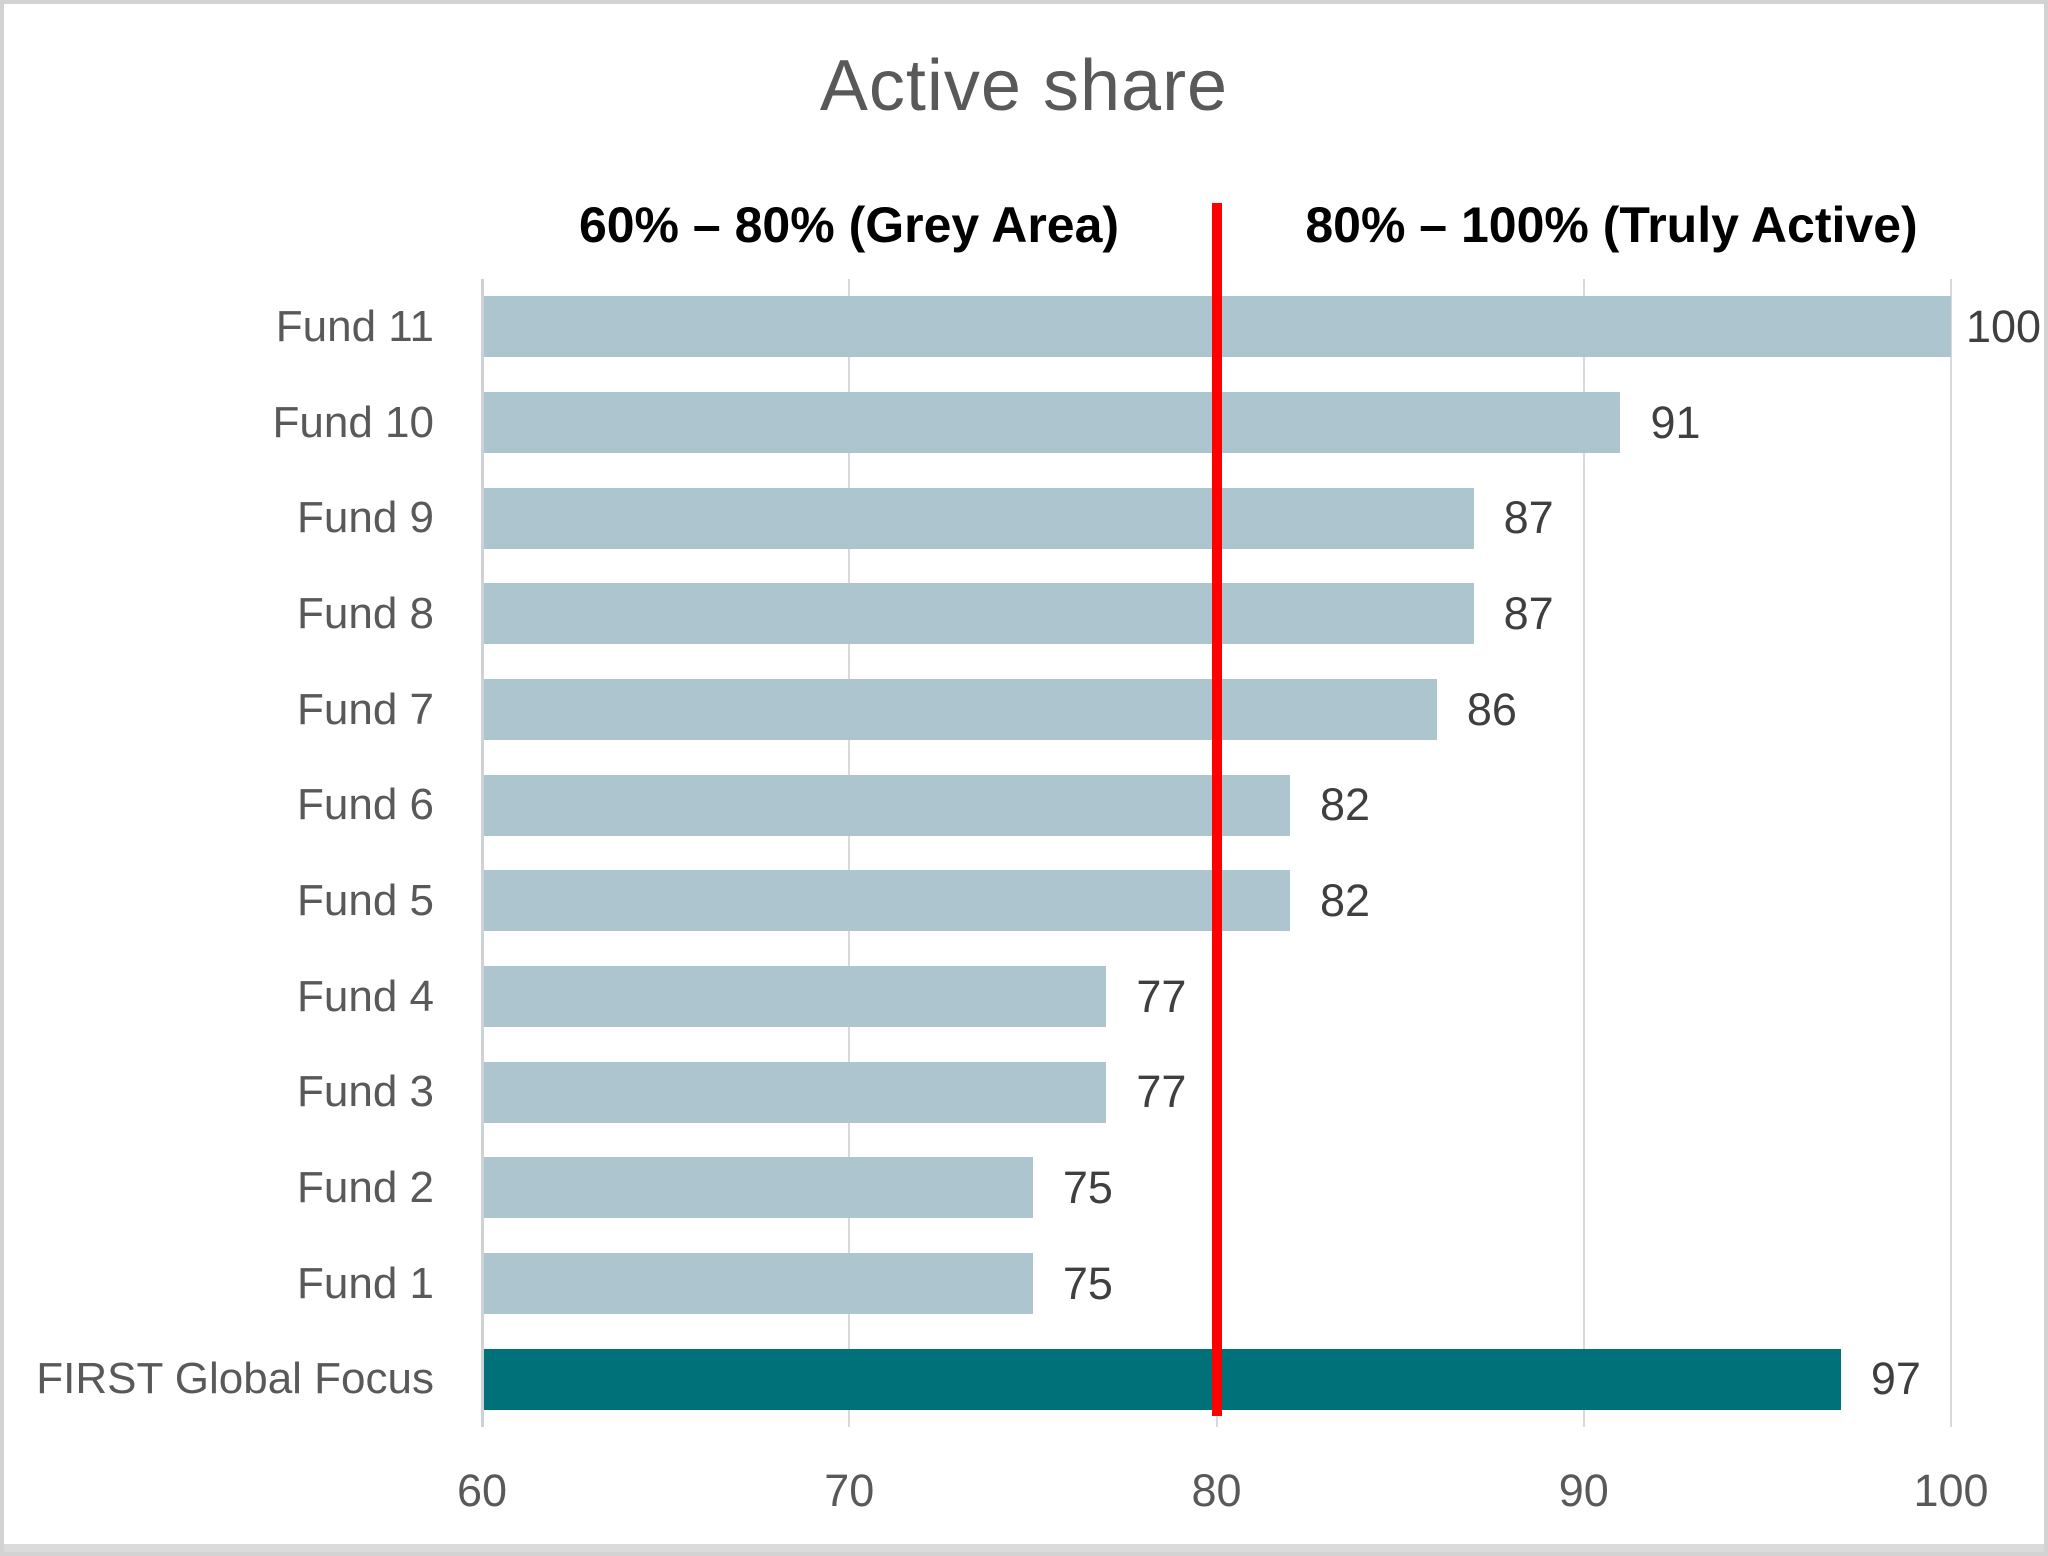 The width and height of the screenshot is (2048, 1556). What do you see at coordinates (1675, 422) in the screenshot?
I see `bar-value-label: 91` at bounding box center [1675, 422].